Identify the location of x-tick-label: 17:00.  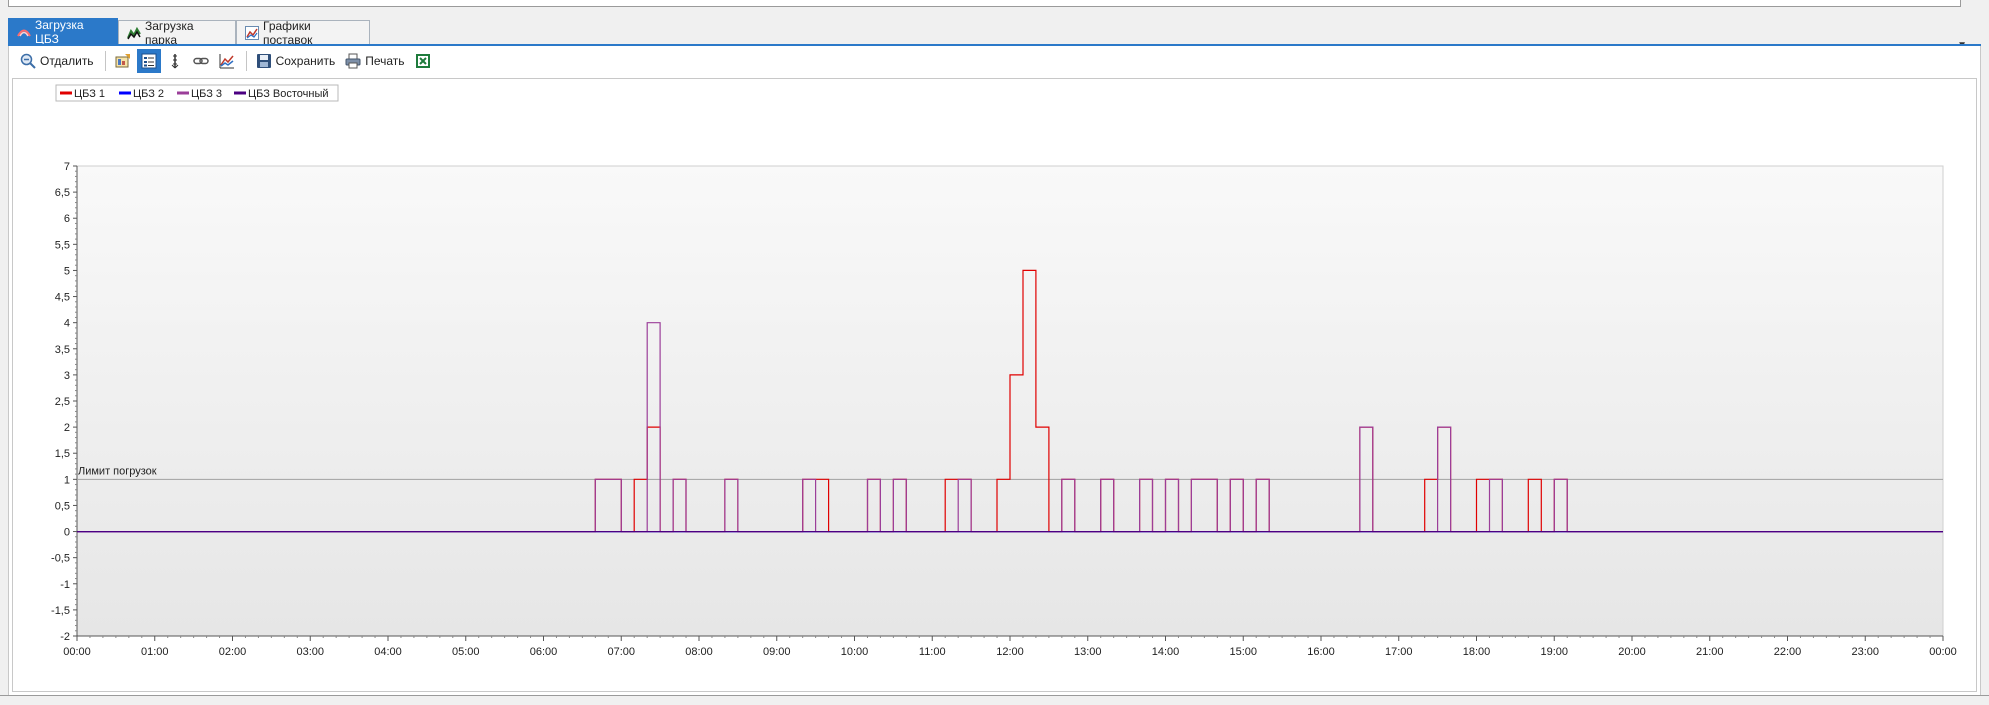
(1399, 652).